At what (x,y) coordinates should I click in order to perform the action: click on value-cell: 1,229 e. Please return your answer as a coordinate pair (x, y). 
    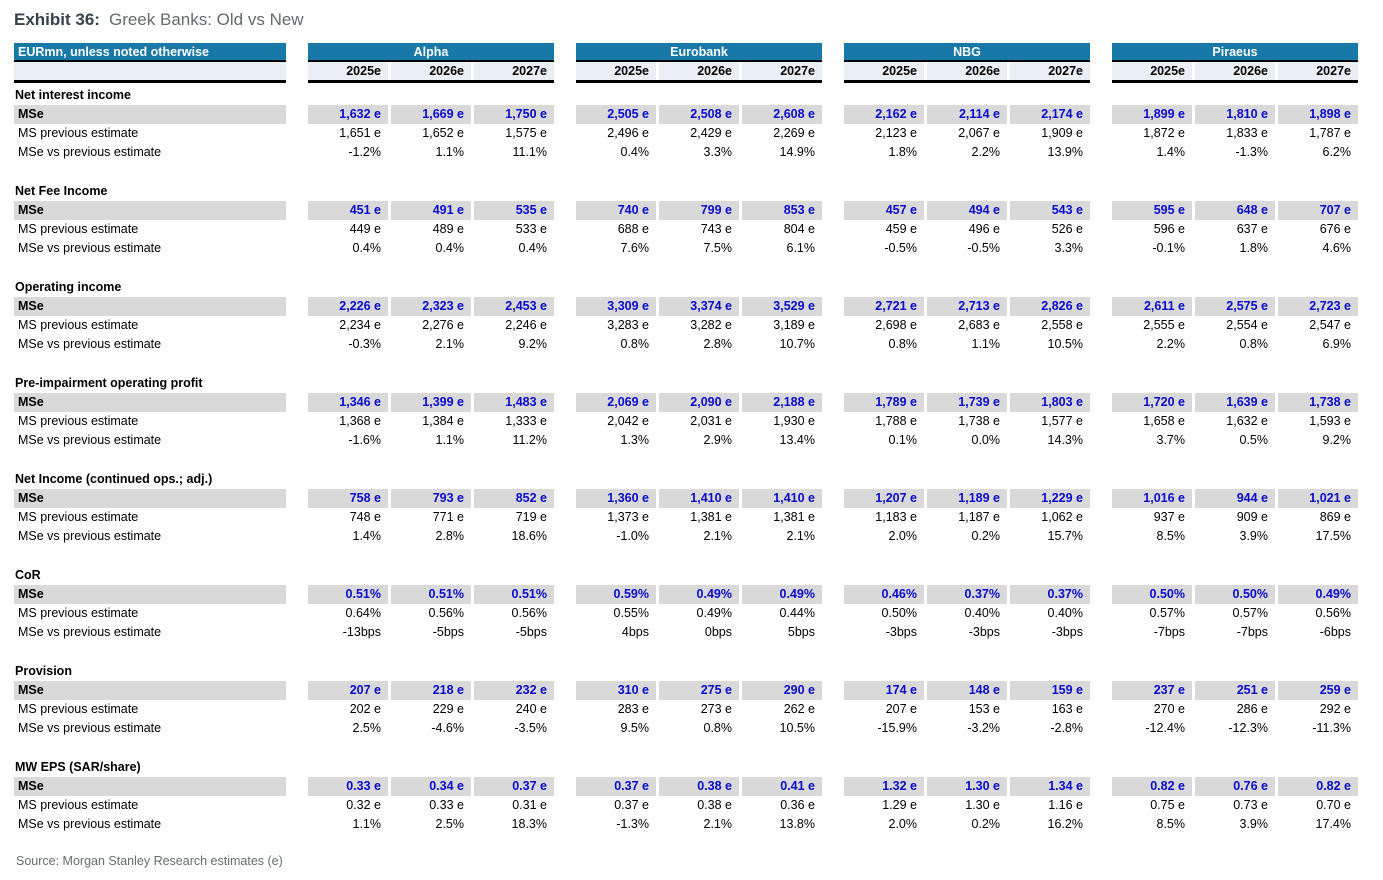
    Looking at the image, I should click on (1050, 498).